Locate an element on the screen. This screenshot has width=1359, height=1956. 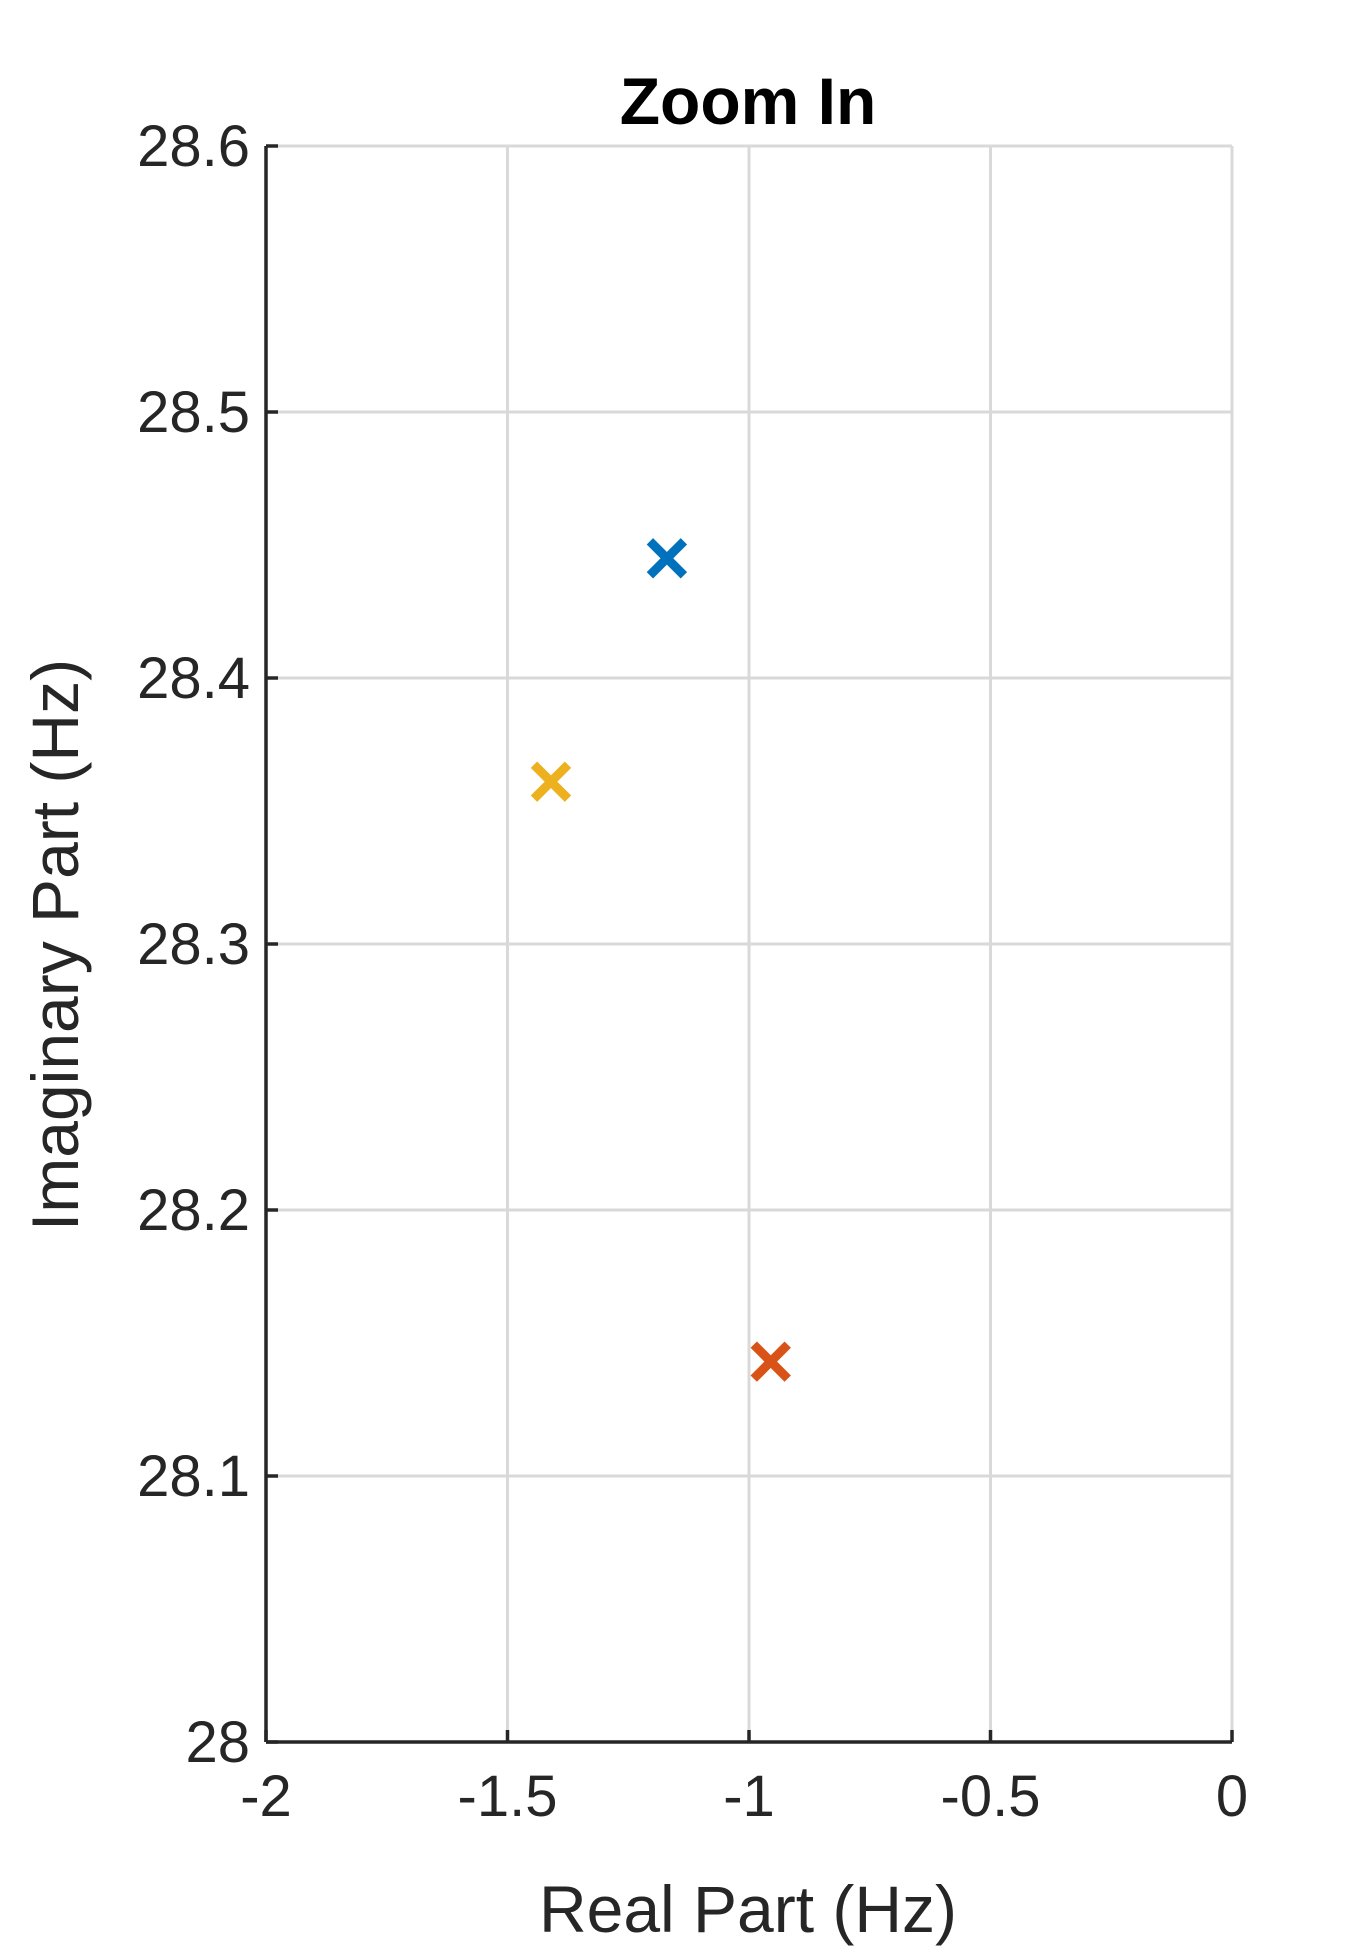
y-tick-label: 28.2 is located at coordinates (193, 1210).